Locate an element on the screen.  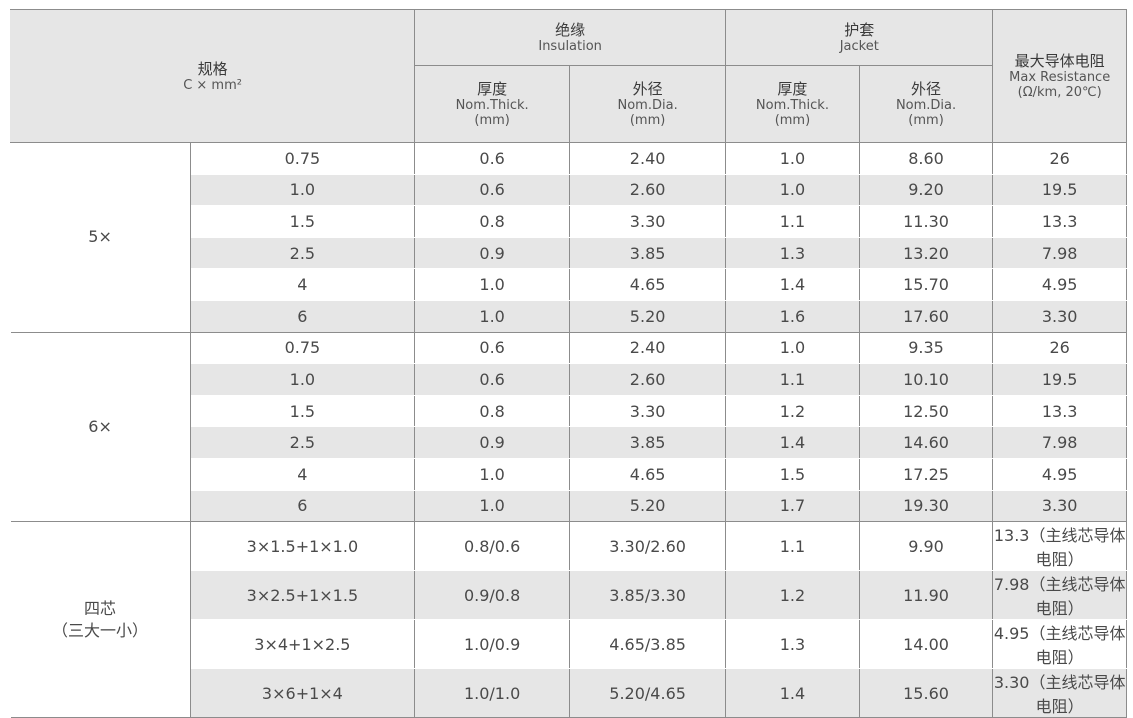
header-resistance-en1: Max Resistance is located at coordinates (1060, 77).